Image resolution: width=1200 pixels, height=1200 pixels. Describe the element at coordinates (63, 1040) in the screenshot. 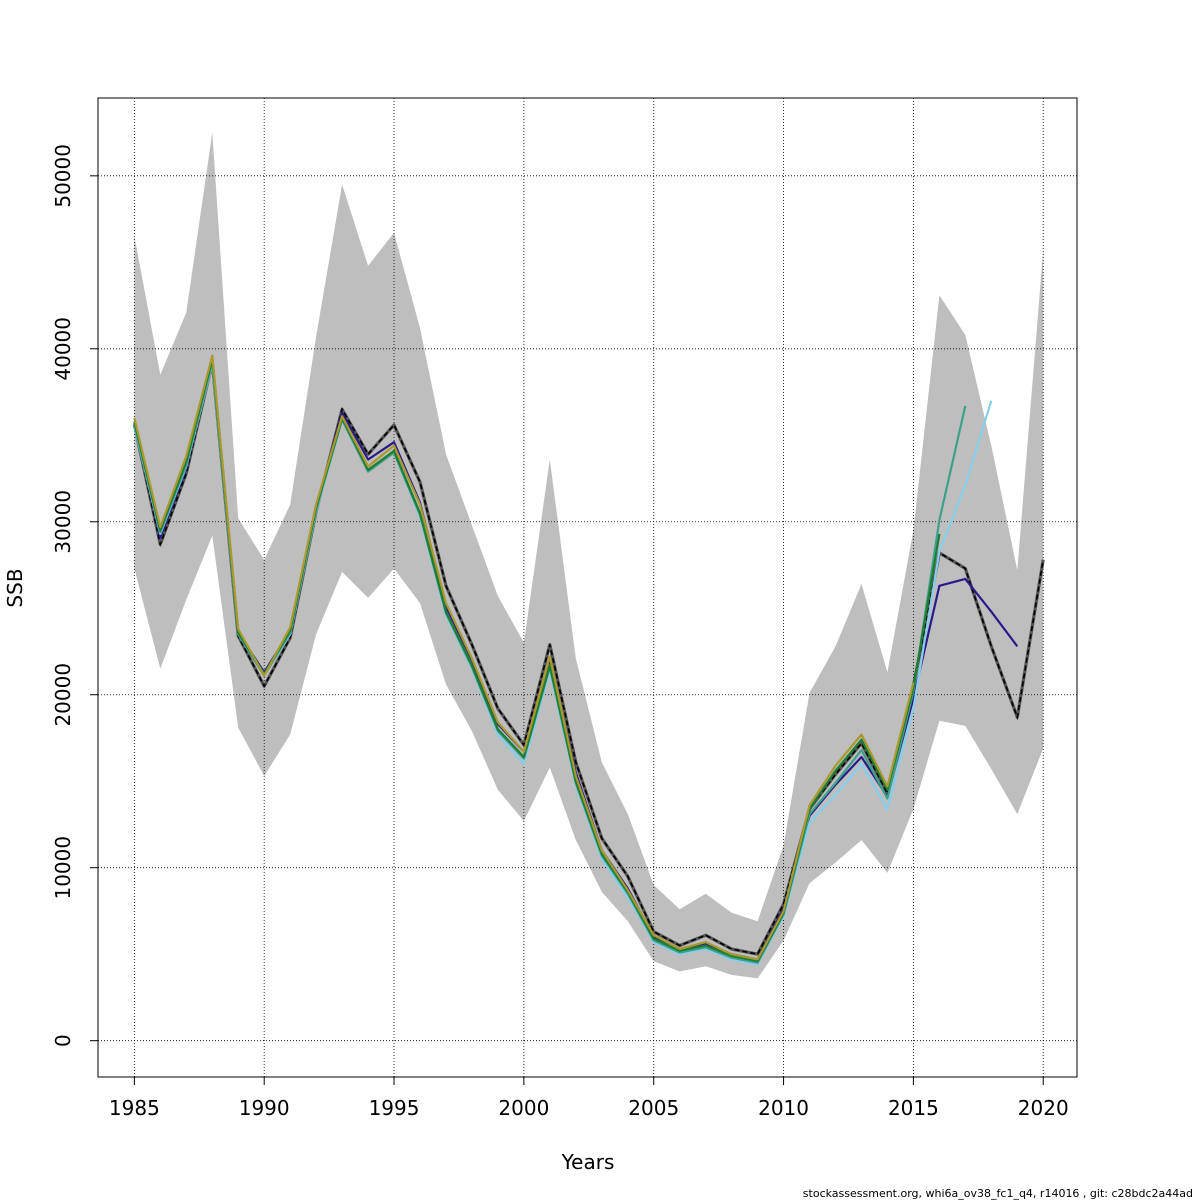

I see `y-tick-label: 0` at that location.